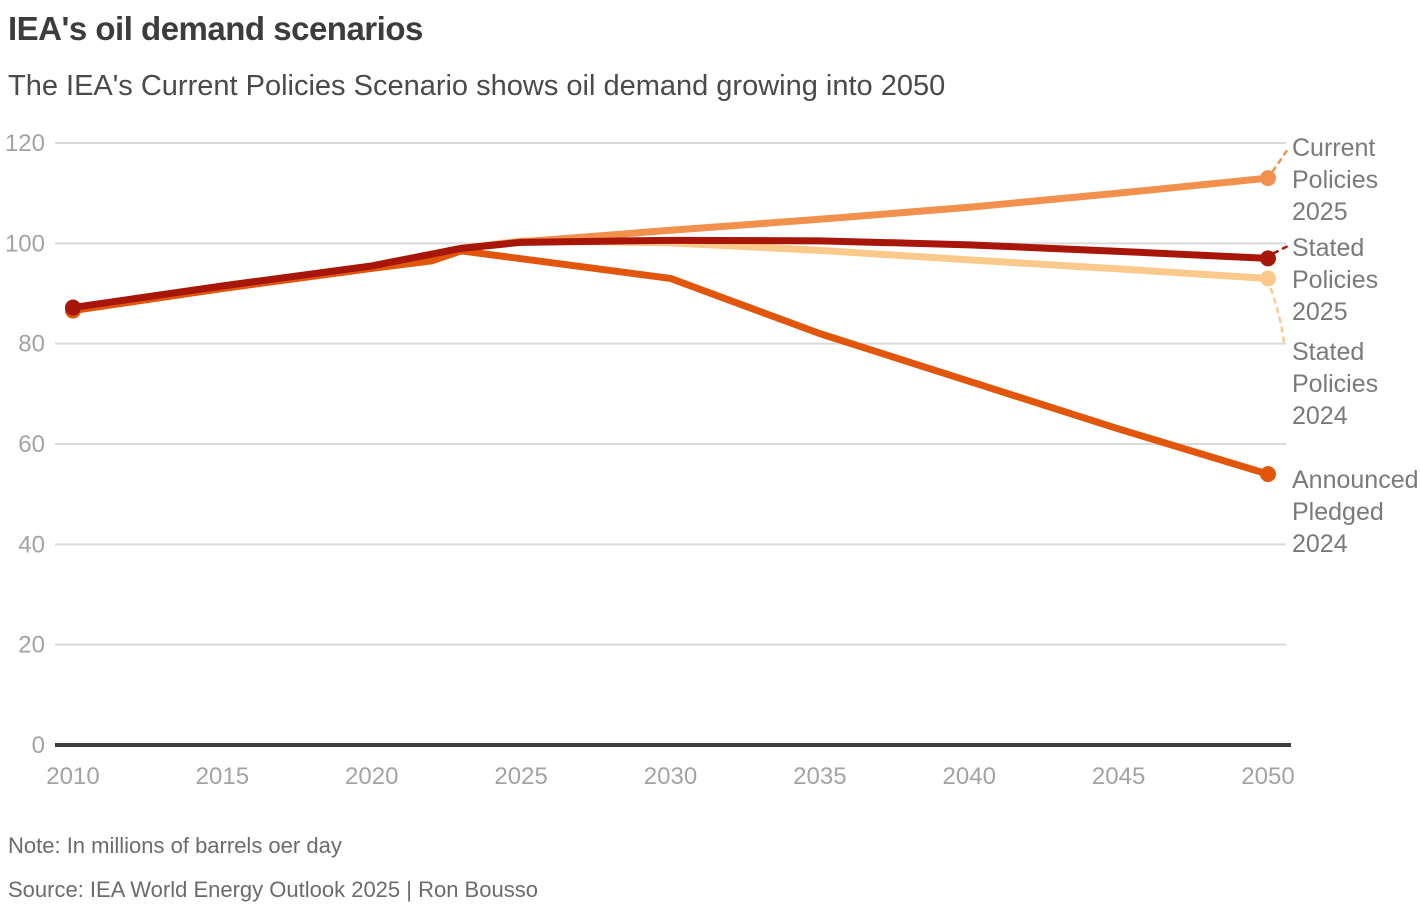  Describe the element at coordinates (969, 776) in the screenshot. I see `x-tick-label-2040: 2040` at that location.